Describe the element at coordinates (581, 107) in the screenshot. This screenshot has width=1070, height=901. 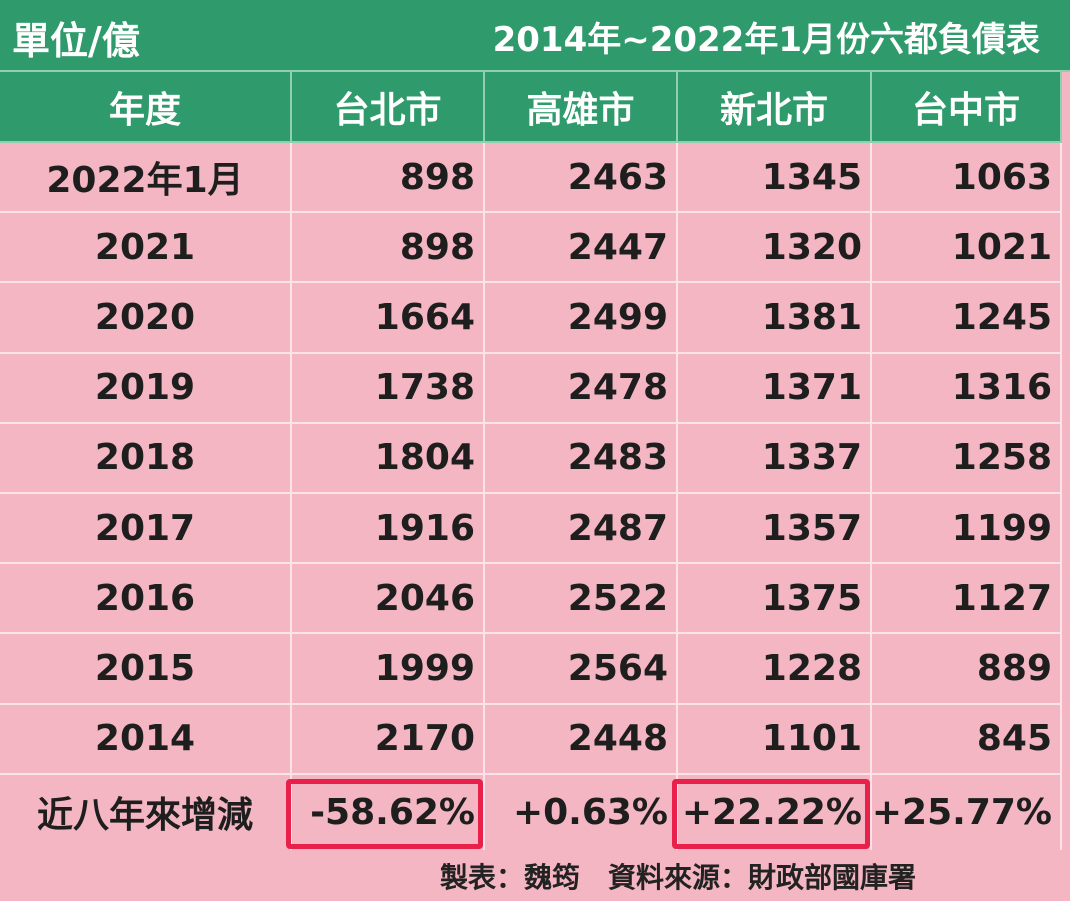
I see `column-header: 高雄市` at that location.